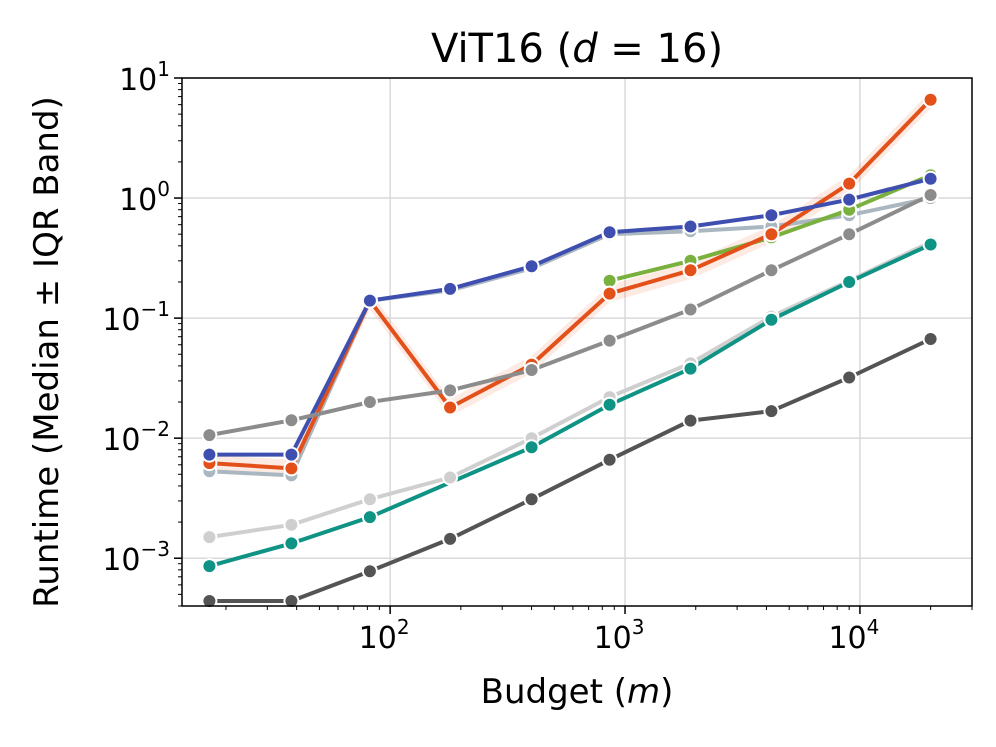  I want to click on title-variable: d, so click(585, 49).